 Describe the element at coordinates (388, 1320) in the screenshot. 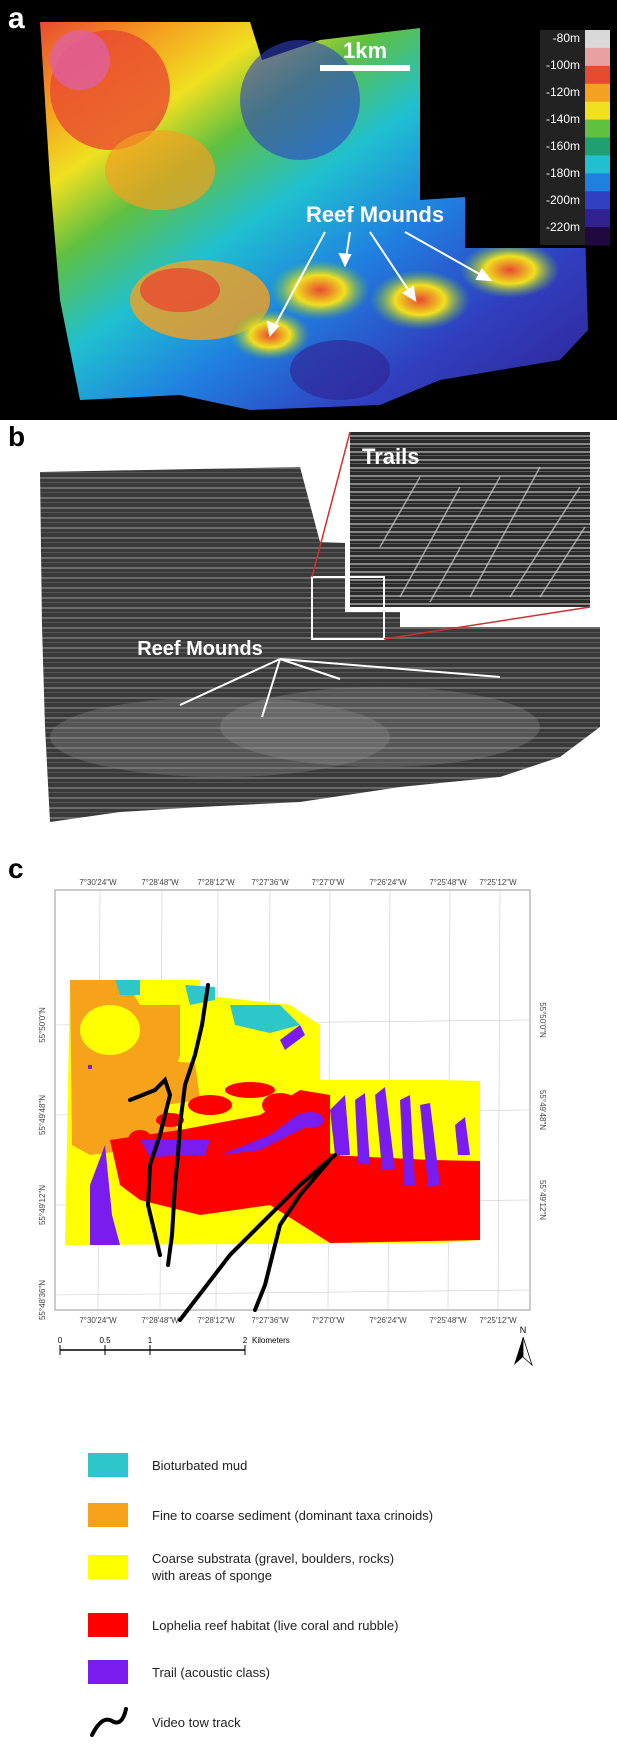

I see `bottom-coord-label: 7°26'24"W` at that location.